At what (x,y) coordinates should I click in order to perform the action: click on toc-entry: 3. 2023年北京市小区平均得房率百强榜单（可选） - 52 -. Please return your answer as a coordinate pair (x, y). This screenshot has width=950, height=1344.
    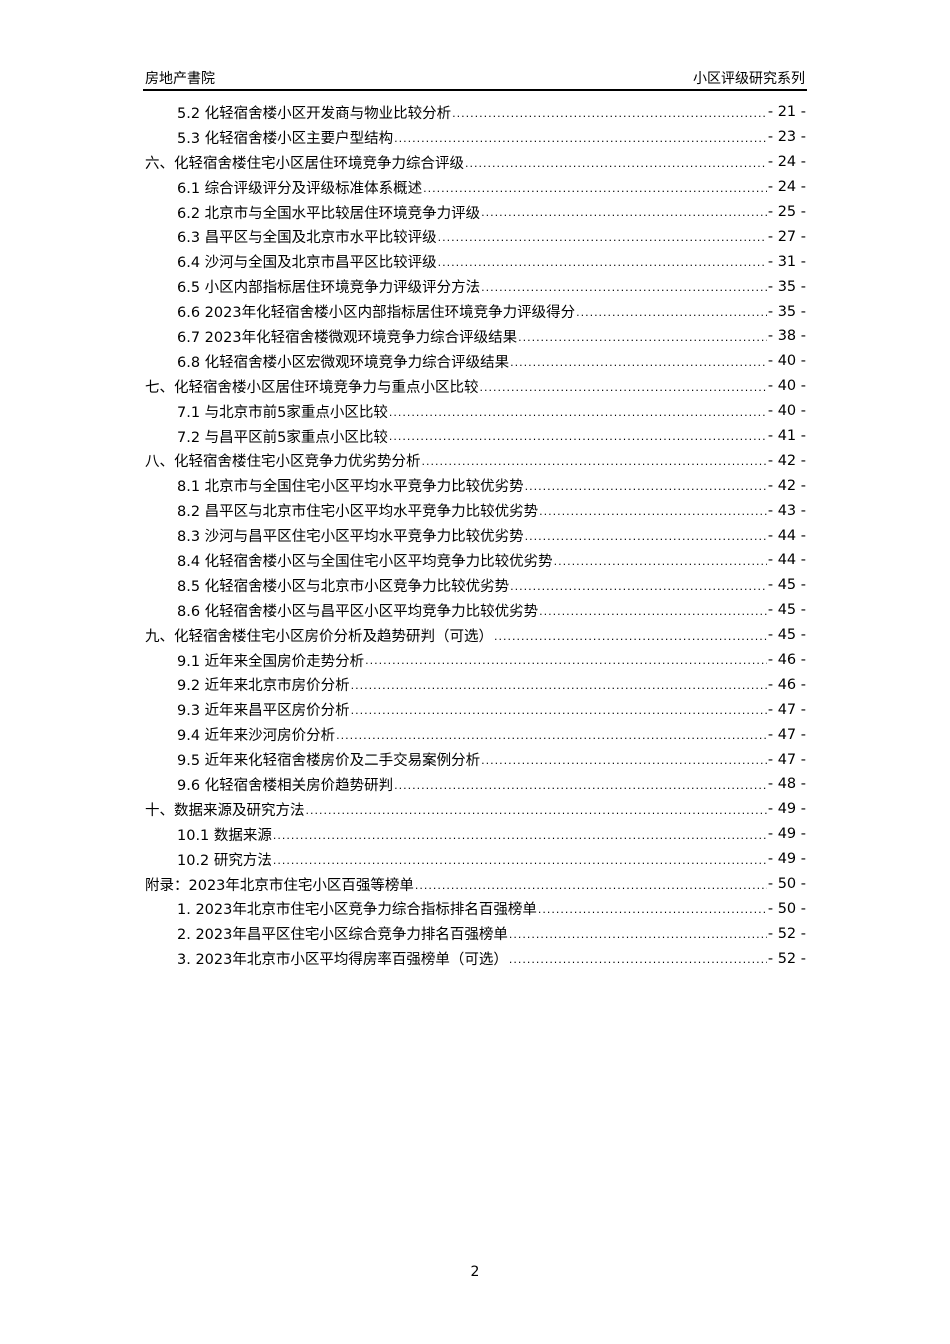
    Looking at the image, I should click on (475, 958).